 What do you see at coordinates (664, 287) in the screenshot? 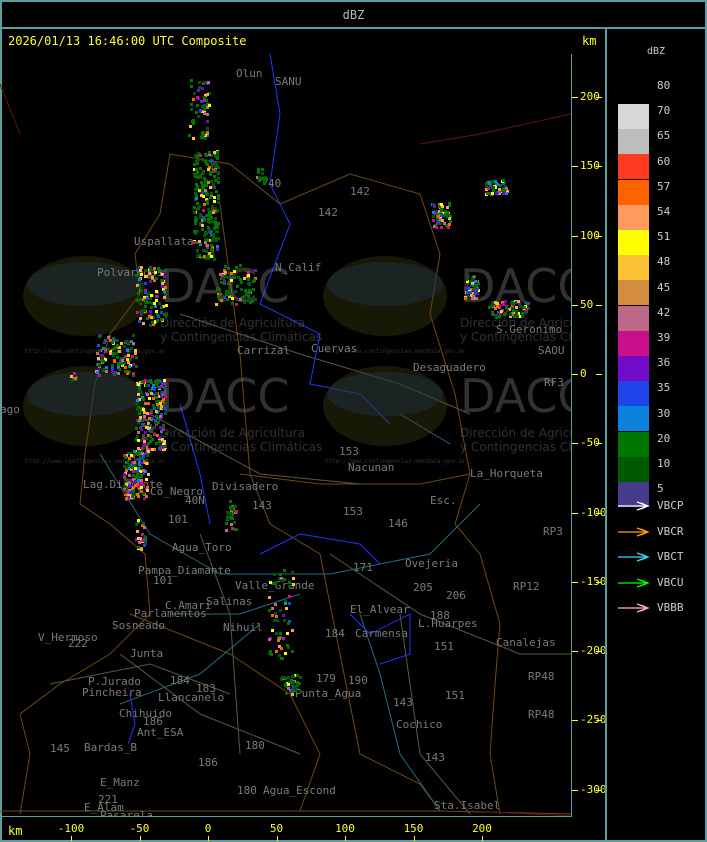
I see `scale-label: 45` at bounding box center [664, 287].